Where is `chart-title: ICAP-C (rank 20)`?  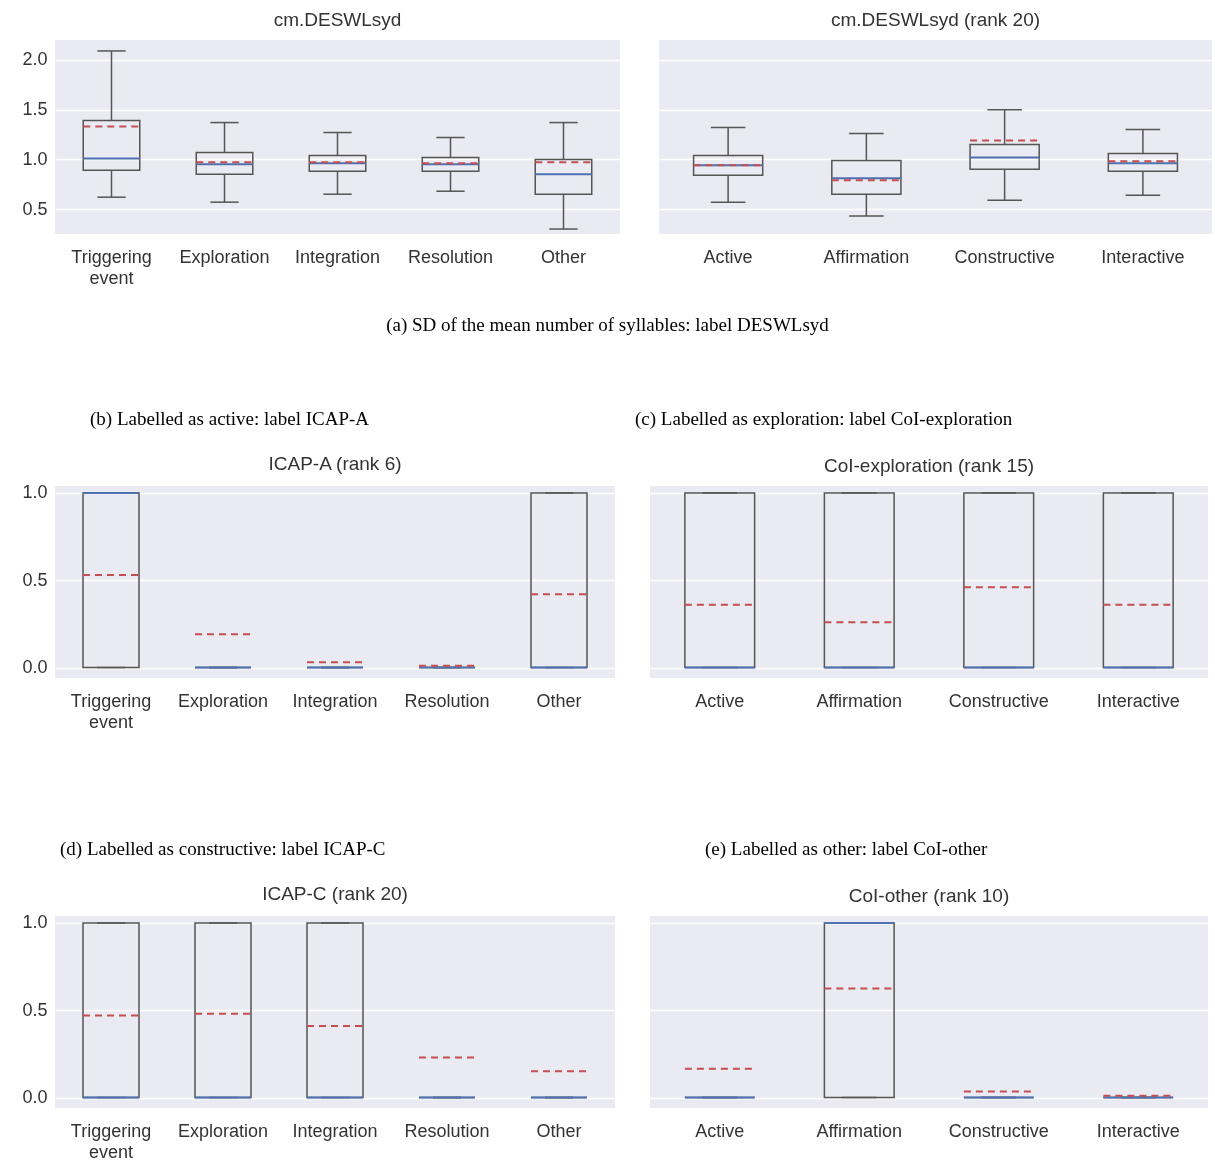 chart-title: ICAP-C (rank 20) is located at coordinates (335, 893).